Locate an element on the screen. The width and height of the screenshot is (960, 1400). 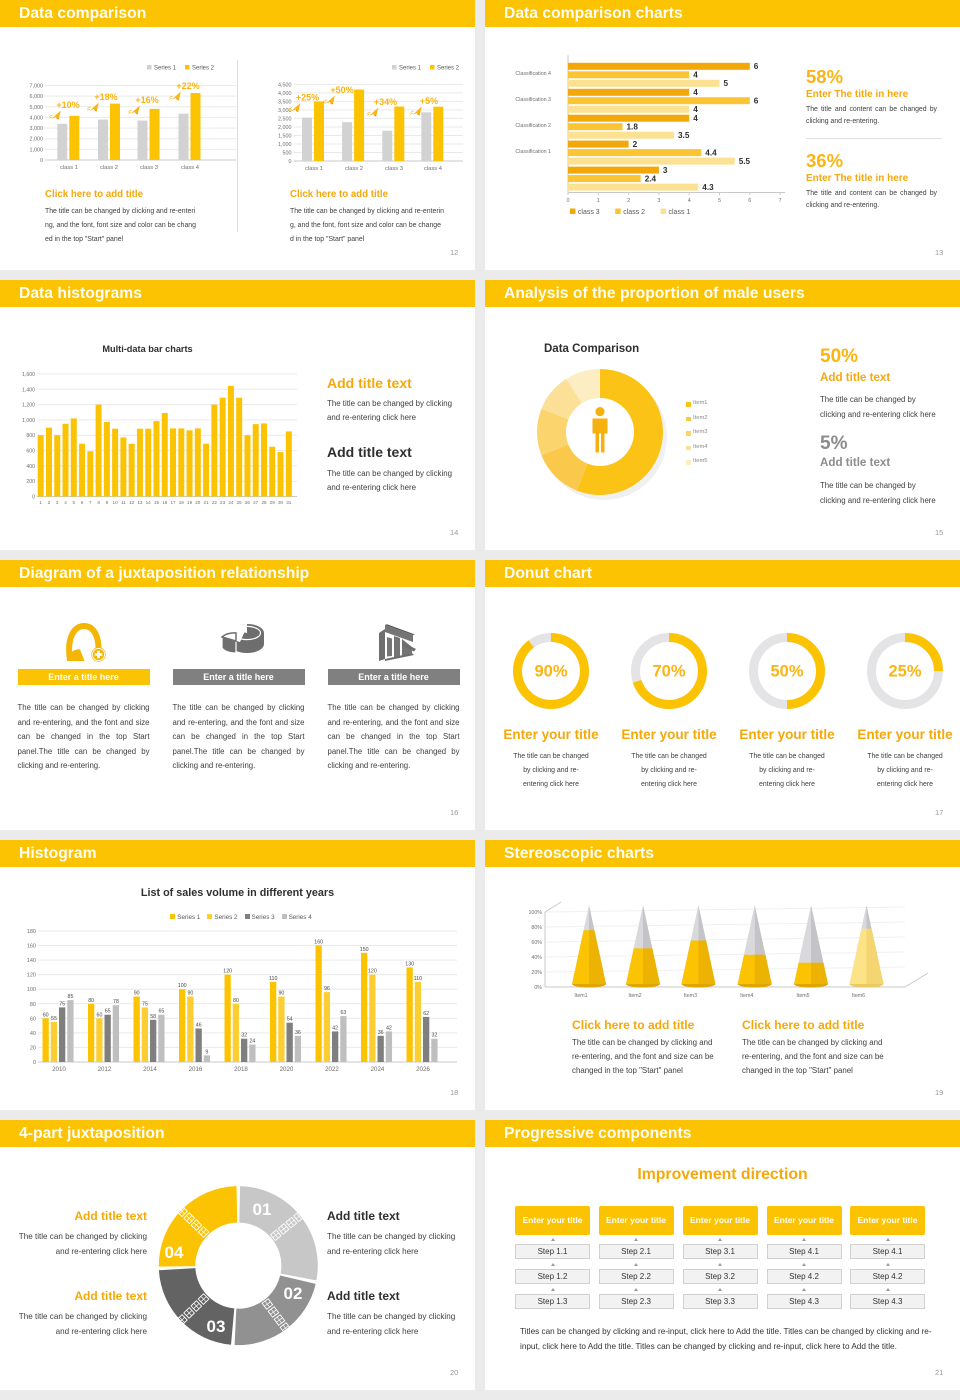
svg-text: +25% is located at coordinates (307, 98).